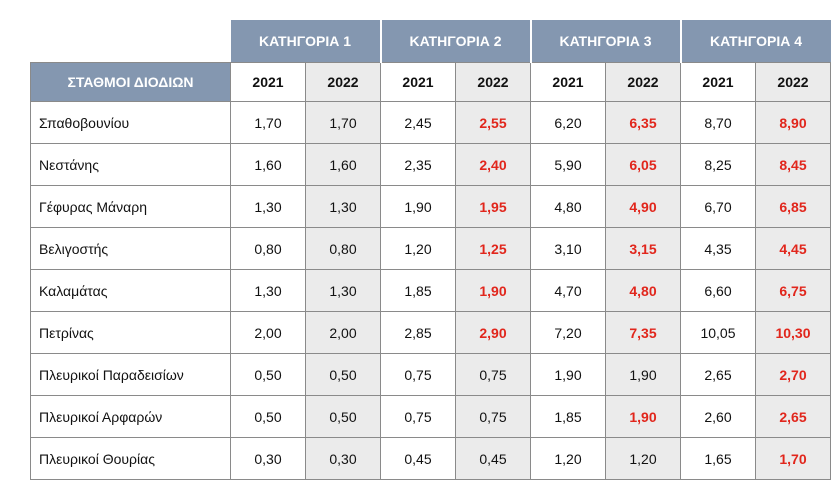 This screenshot has height=492, width=834. Describe the element at coordinates (456, 41) in the screenshot. I see `category-2-header: ΚΑΤΗΓΟΡΙΑ 2` at that location.